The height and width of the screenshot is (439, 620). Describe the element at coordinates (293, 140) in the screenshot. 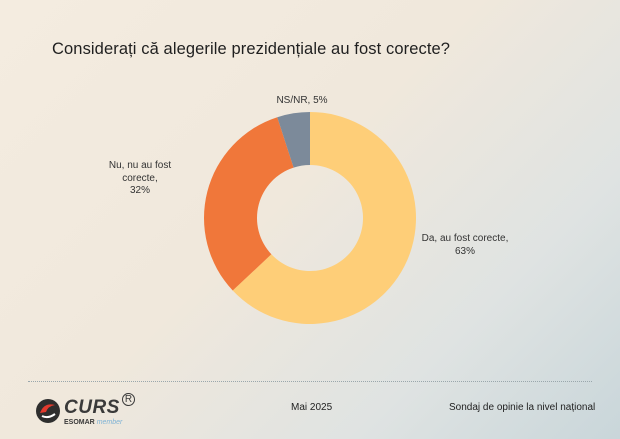

I see `slice-ns-nr` at that location.